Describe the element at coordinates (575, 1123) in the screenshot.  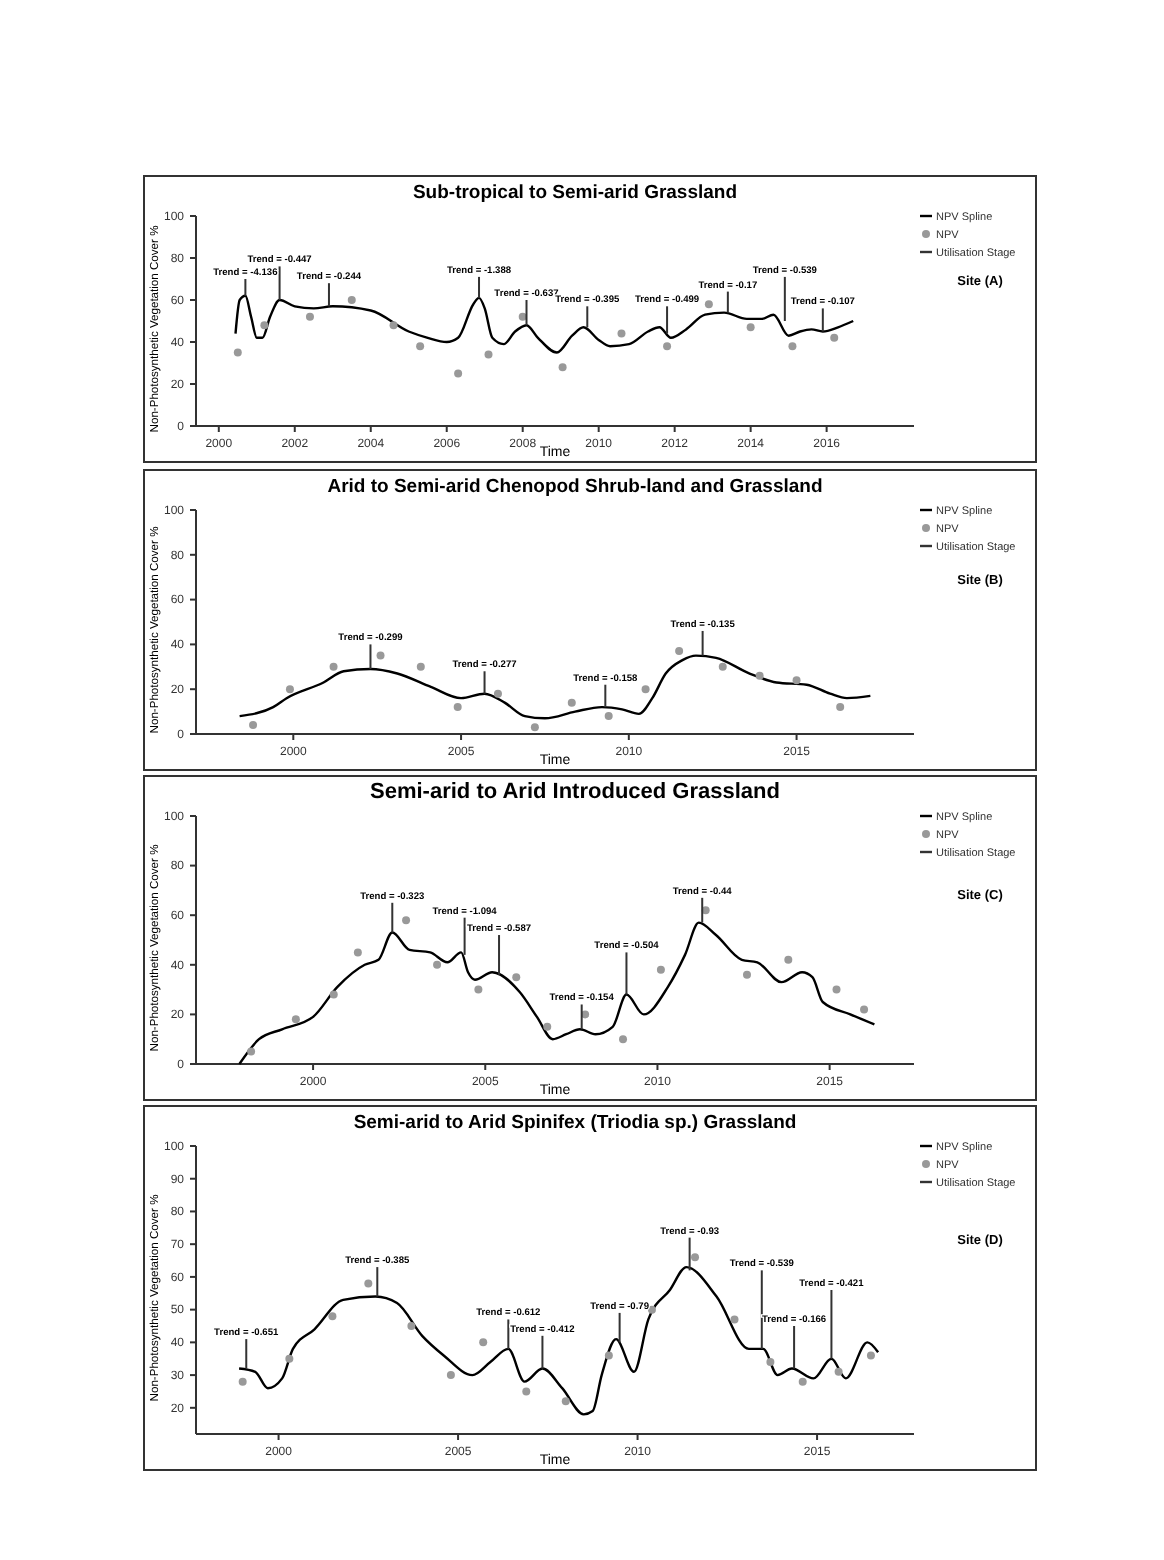
I see `chart-title: Semi-arid to Arid Spinifex (Triodia sp.) Grassland` at that location.